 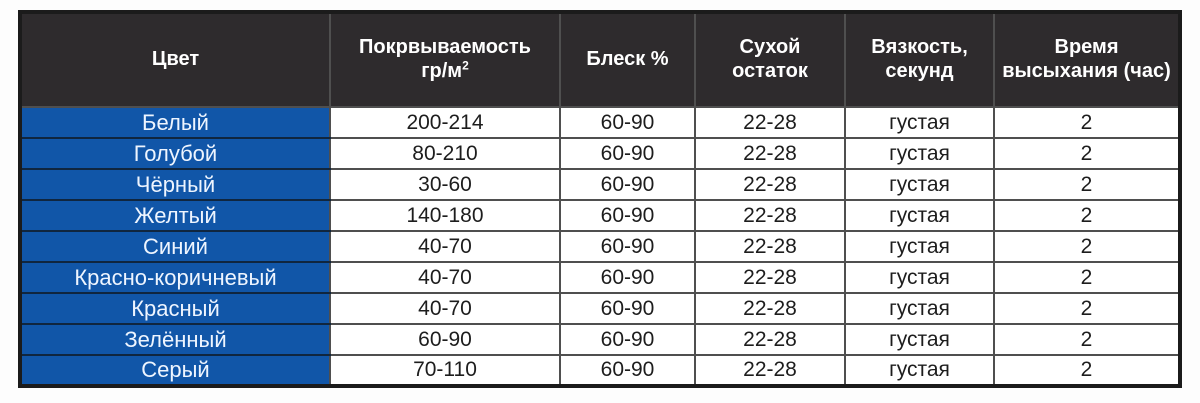 I want to click on header-drying-time: Время высыхания (час), so click(x=1087, y=59).